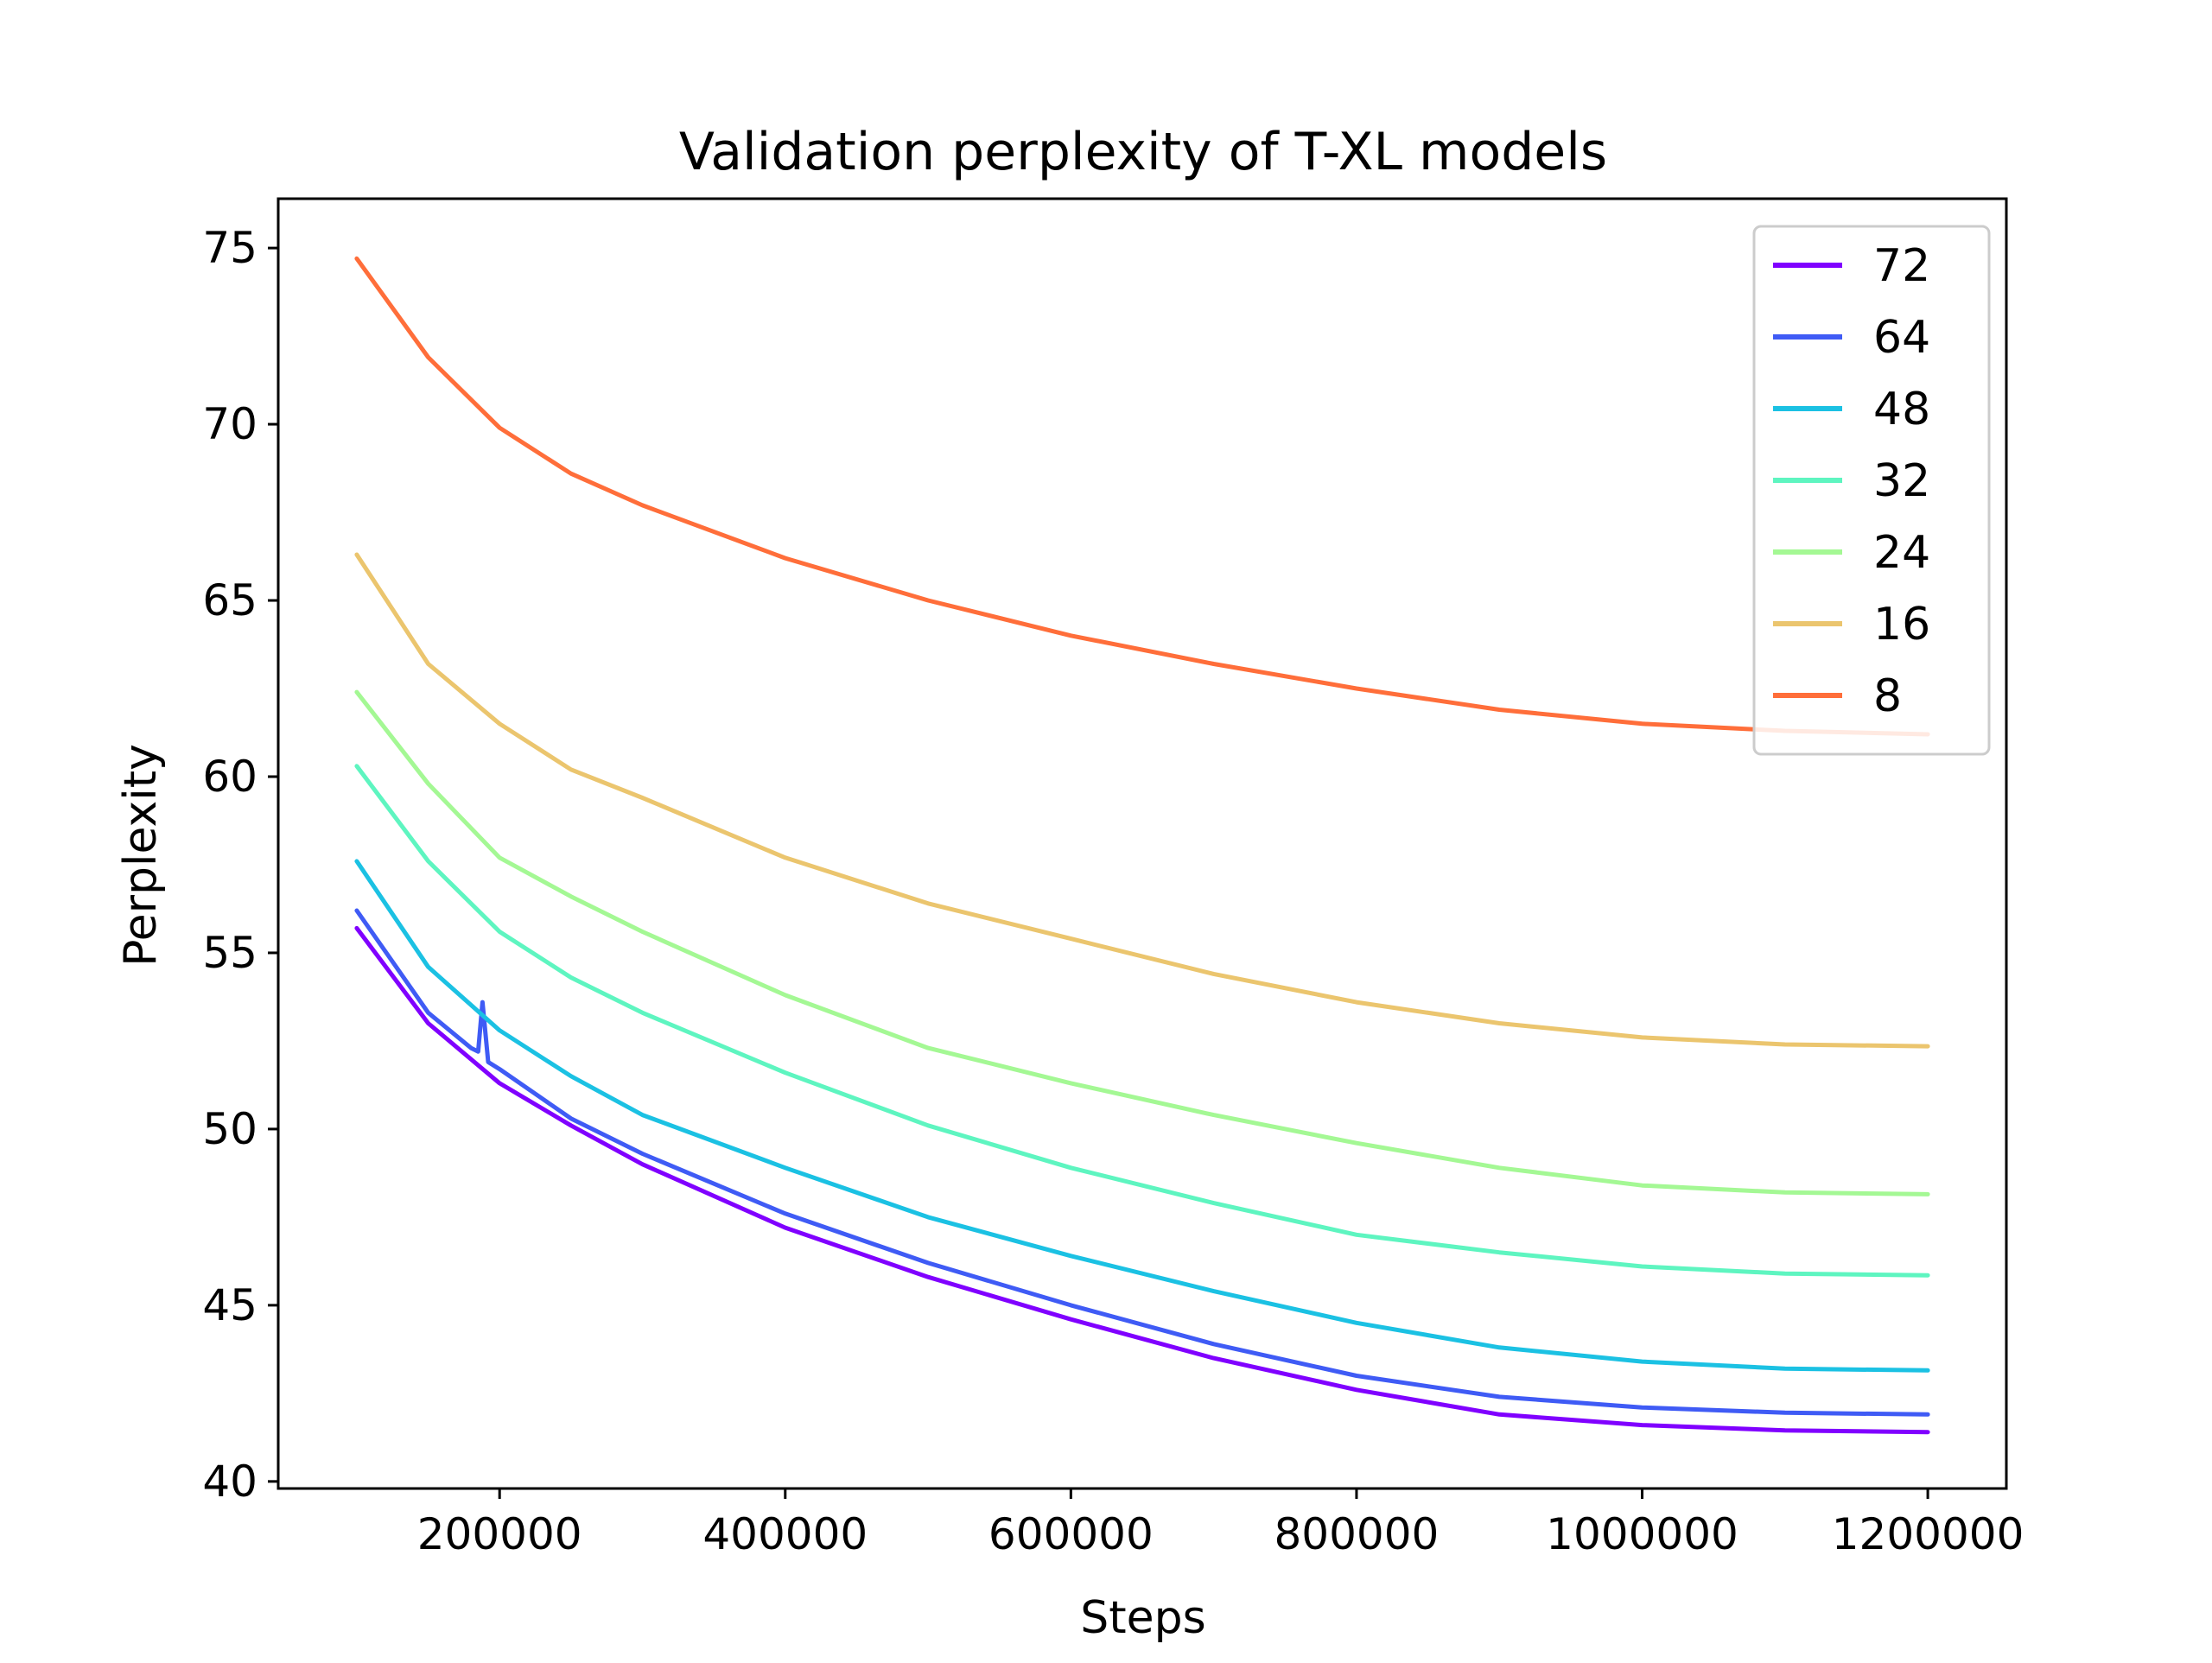  Describe the element at coordinates (1901, 481) in the screenshot. I see `legend-label-32: 32` at that location.